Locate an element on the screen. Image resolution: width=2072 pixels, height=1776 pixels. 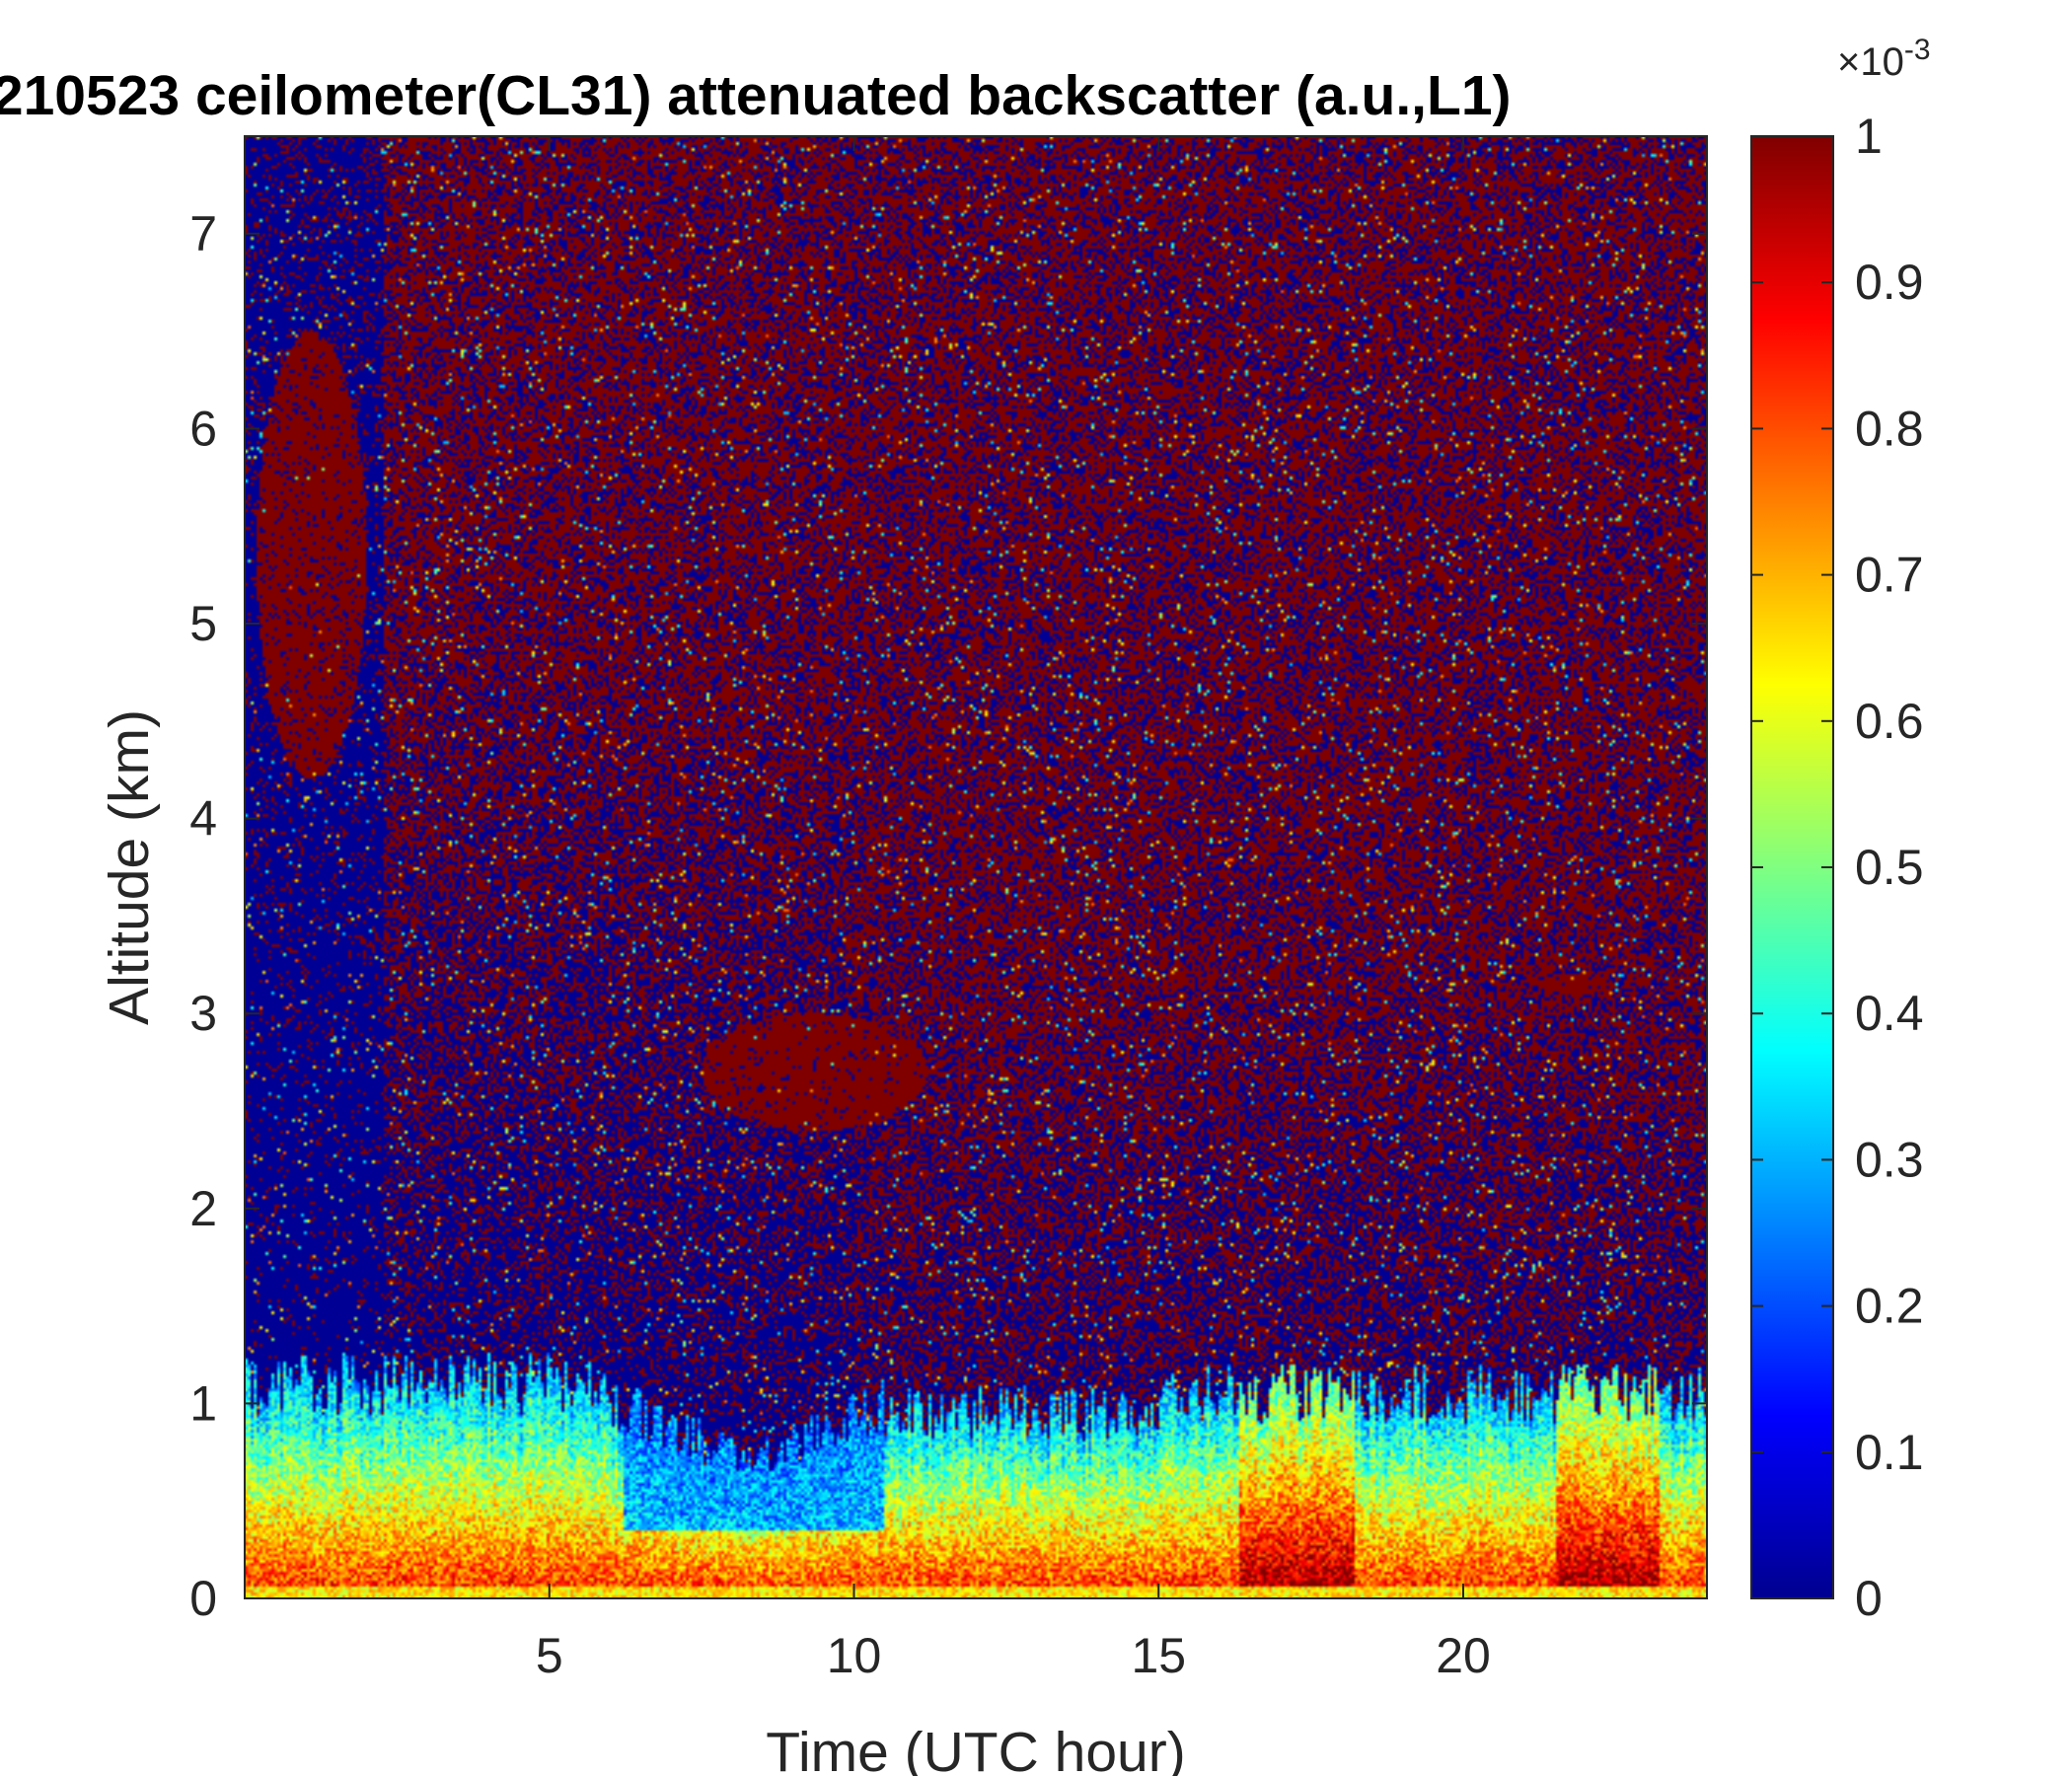
colorbar-tick-label: 0 is located at coordinates (1869, 1599).